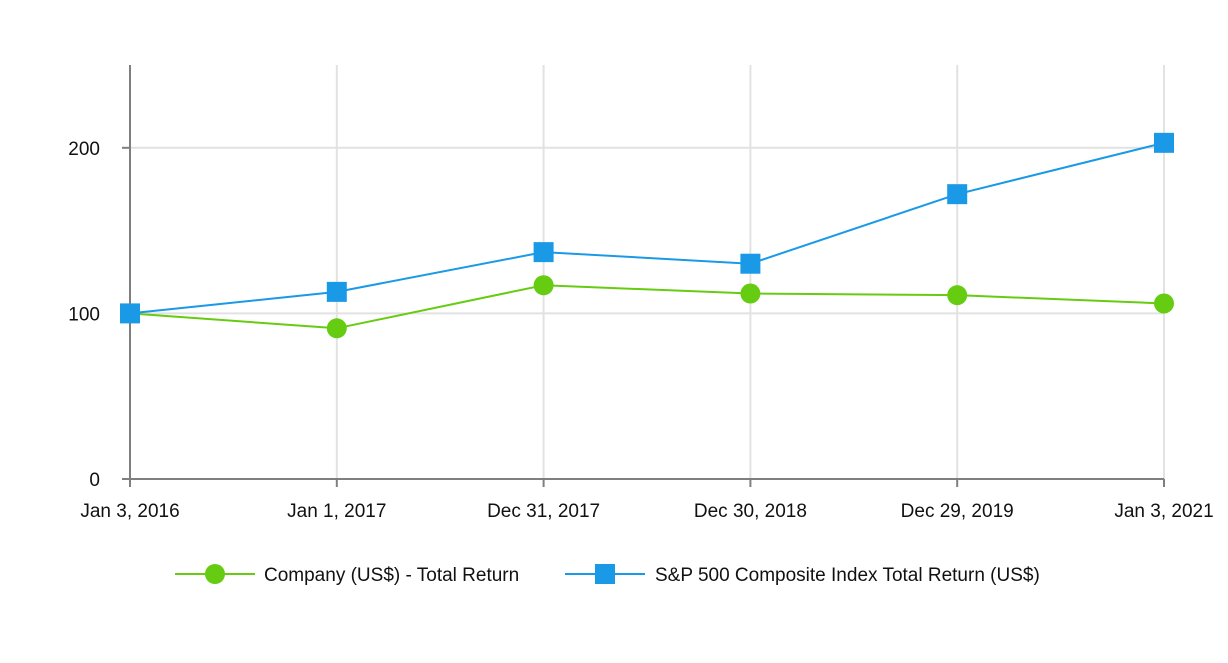  I want to click on legend-label: Company (US$) - Total Return, so click(391, 575).